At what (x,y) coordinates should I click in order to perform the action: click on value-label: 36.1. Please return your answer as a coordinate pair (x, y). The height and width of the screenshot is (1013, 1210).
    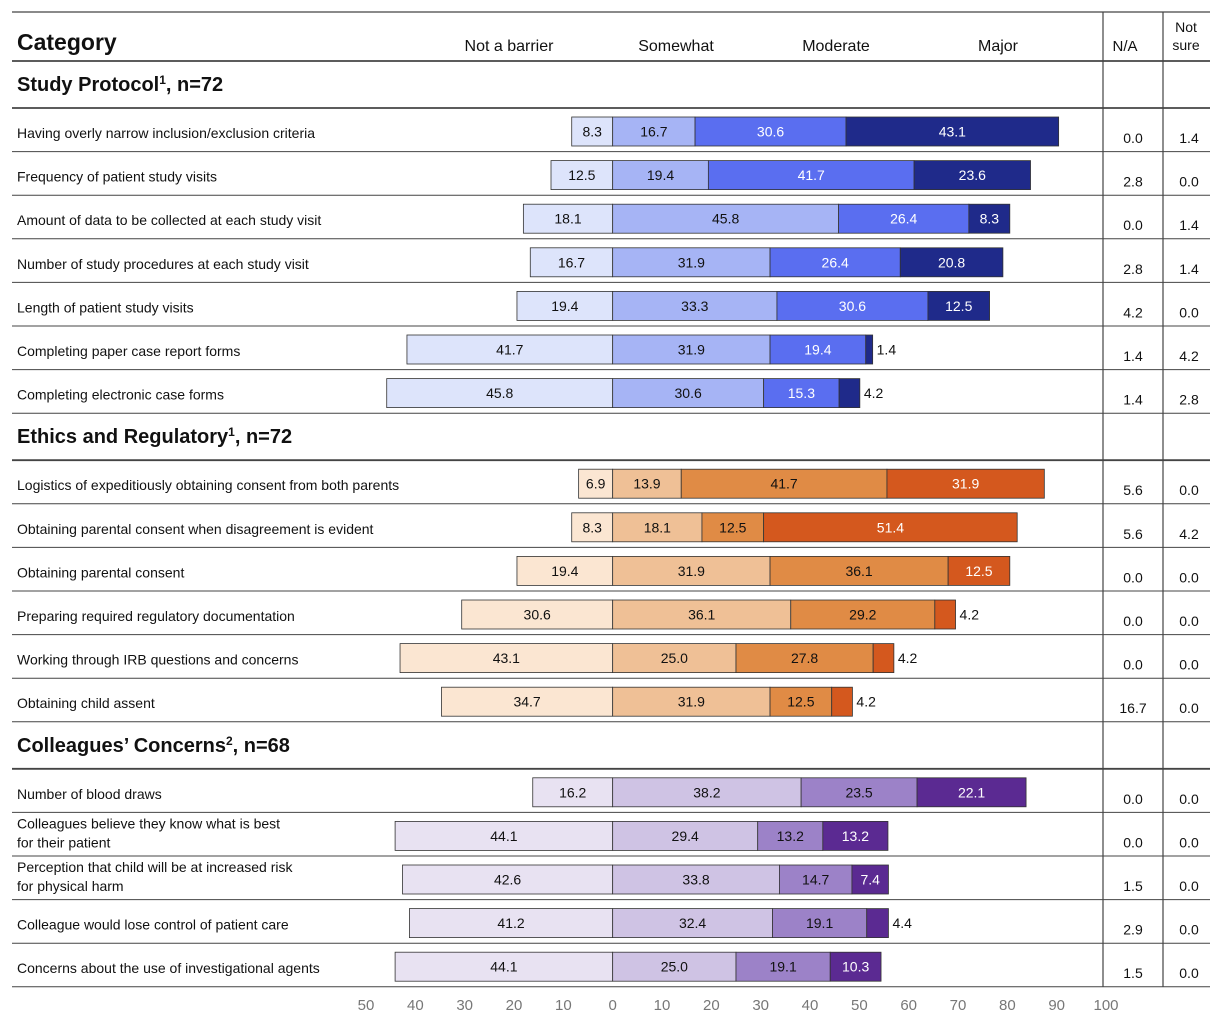
    Looking at the image, I should click on (858, 571).